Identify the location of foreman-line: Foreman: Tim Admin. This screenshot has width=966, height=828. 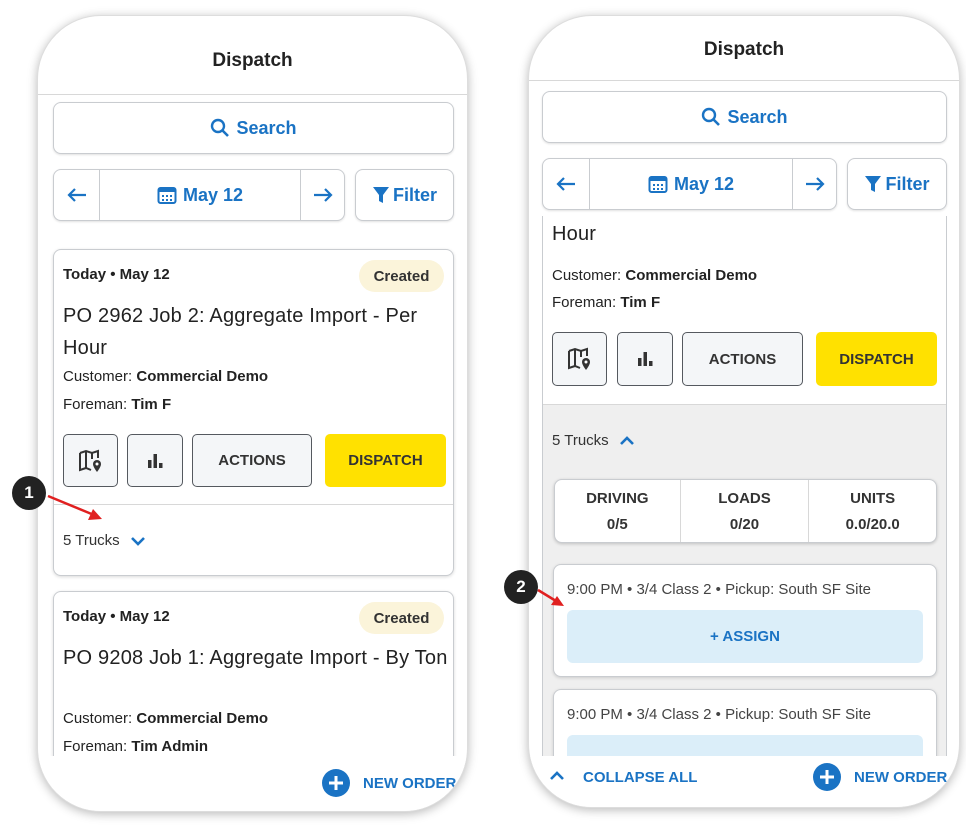
(135, 746).